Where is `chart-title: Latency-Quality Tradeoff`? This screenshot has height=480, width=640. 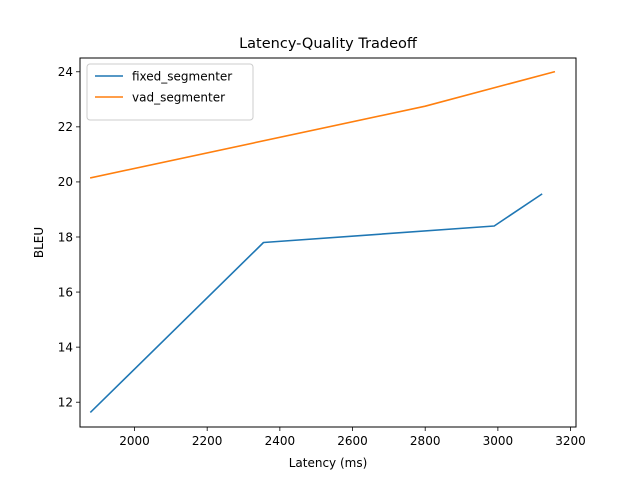 chart-title: Latency-Quality Tradeoff is located at coordinates (328, 44).